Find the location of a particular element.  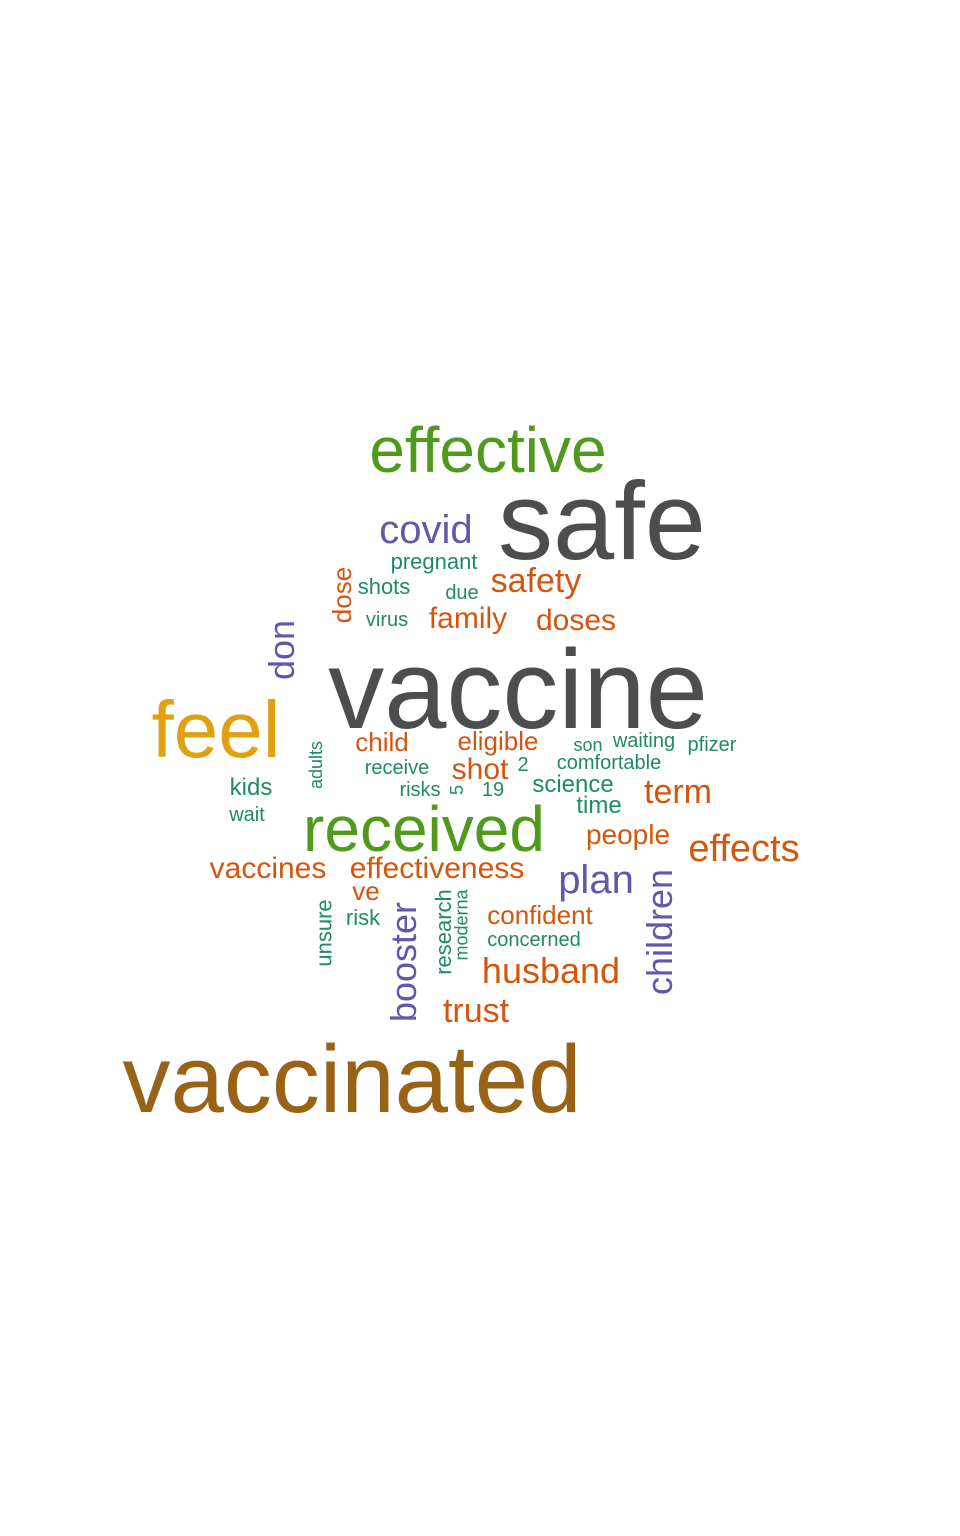

word-feel: feel is located at coordinates (216, 729).